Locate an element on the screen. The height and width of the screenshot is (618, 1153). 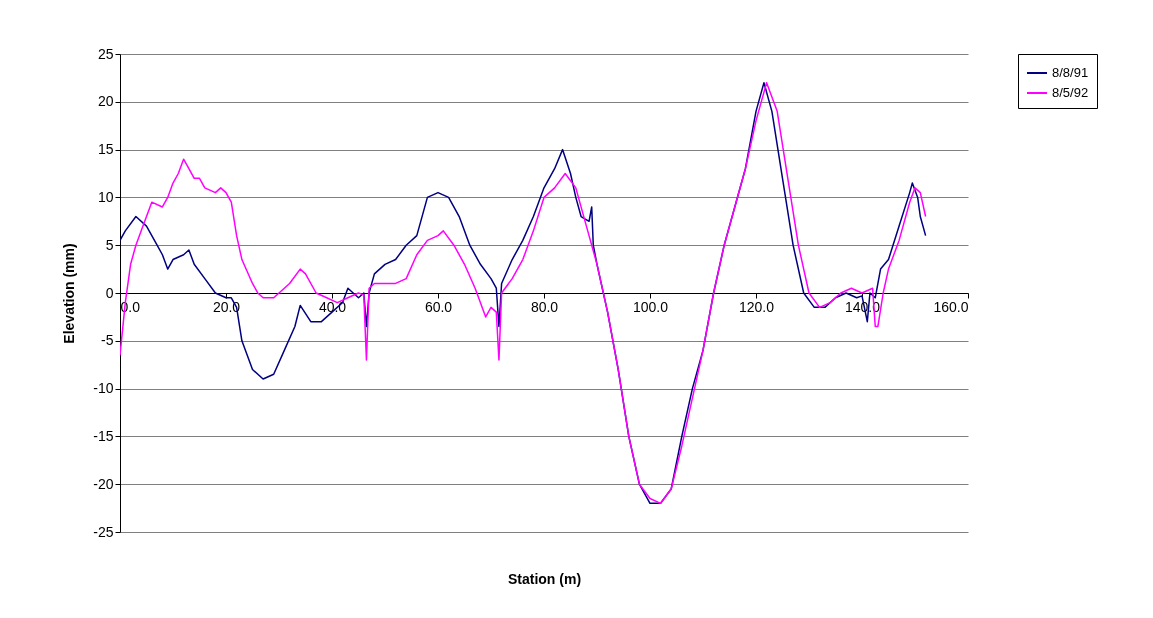
legend-label: 8/5/92 is located at coordinates (1070, 92).